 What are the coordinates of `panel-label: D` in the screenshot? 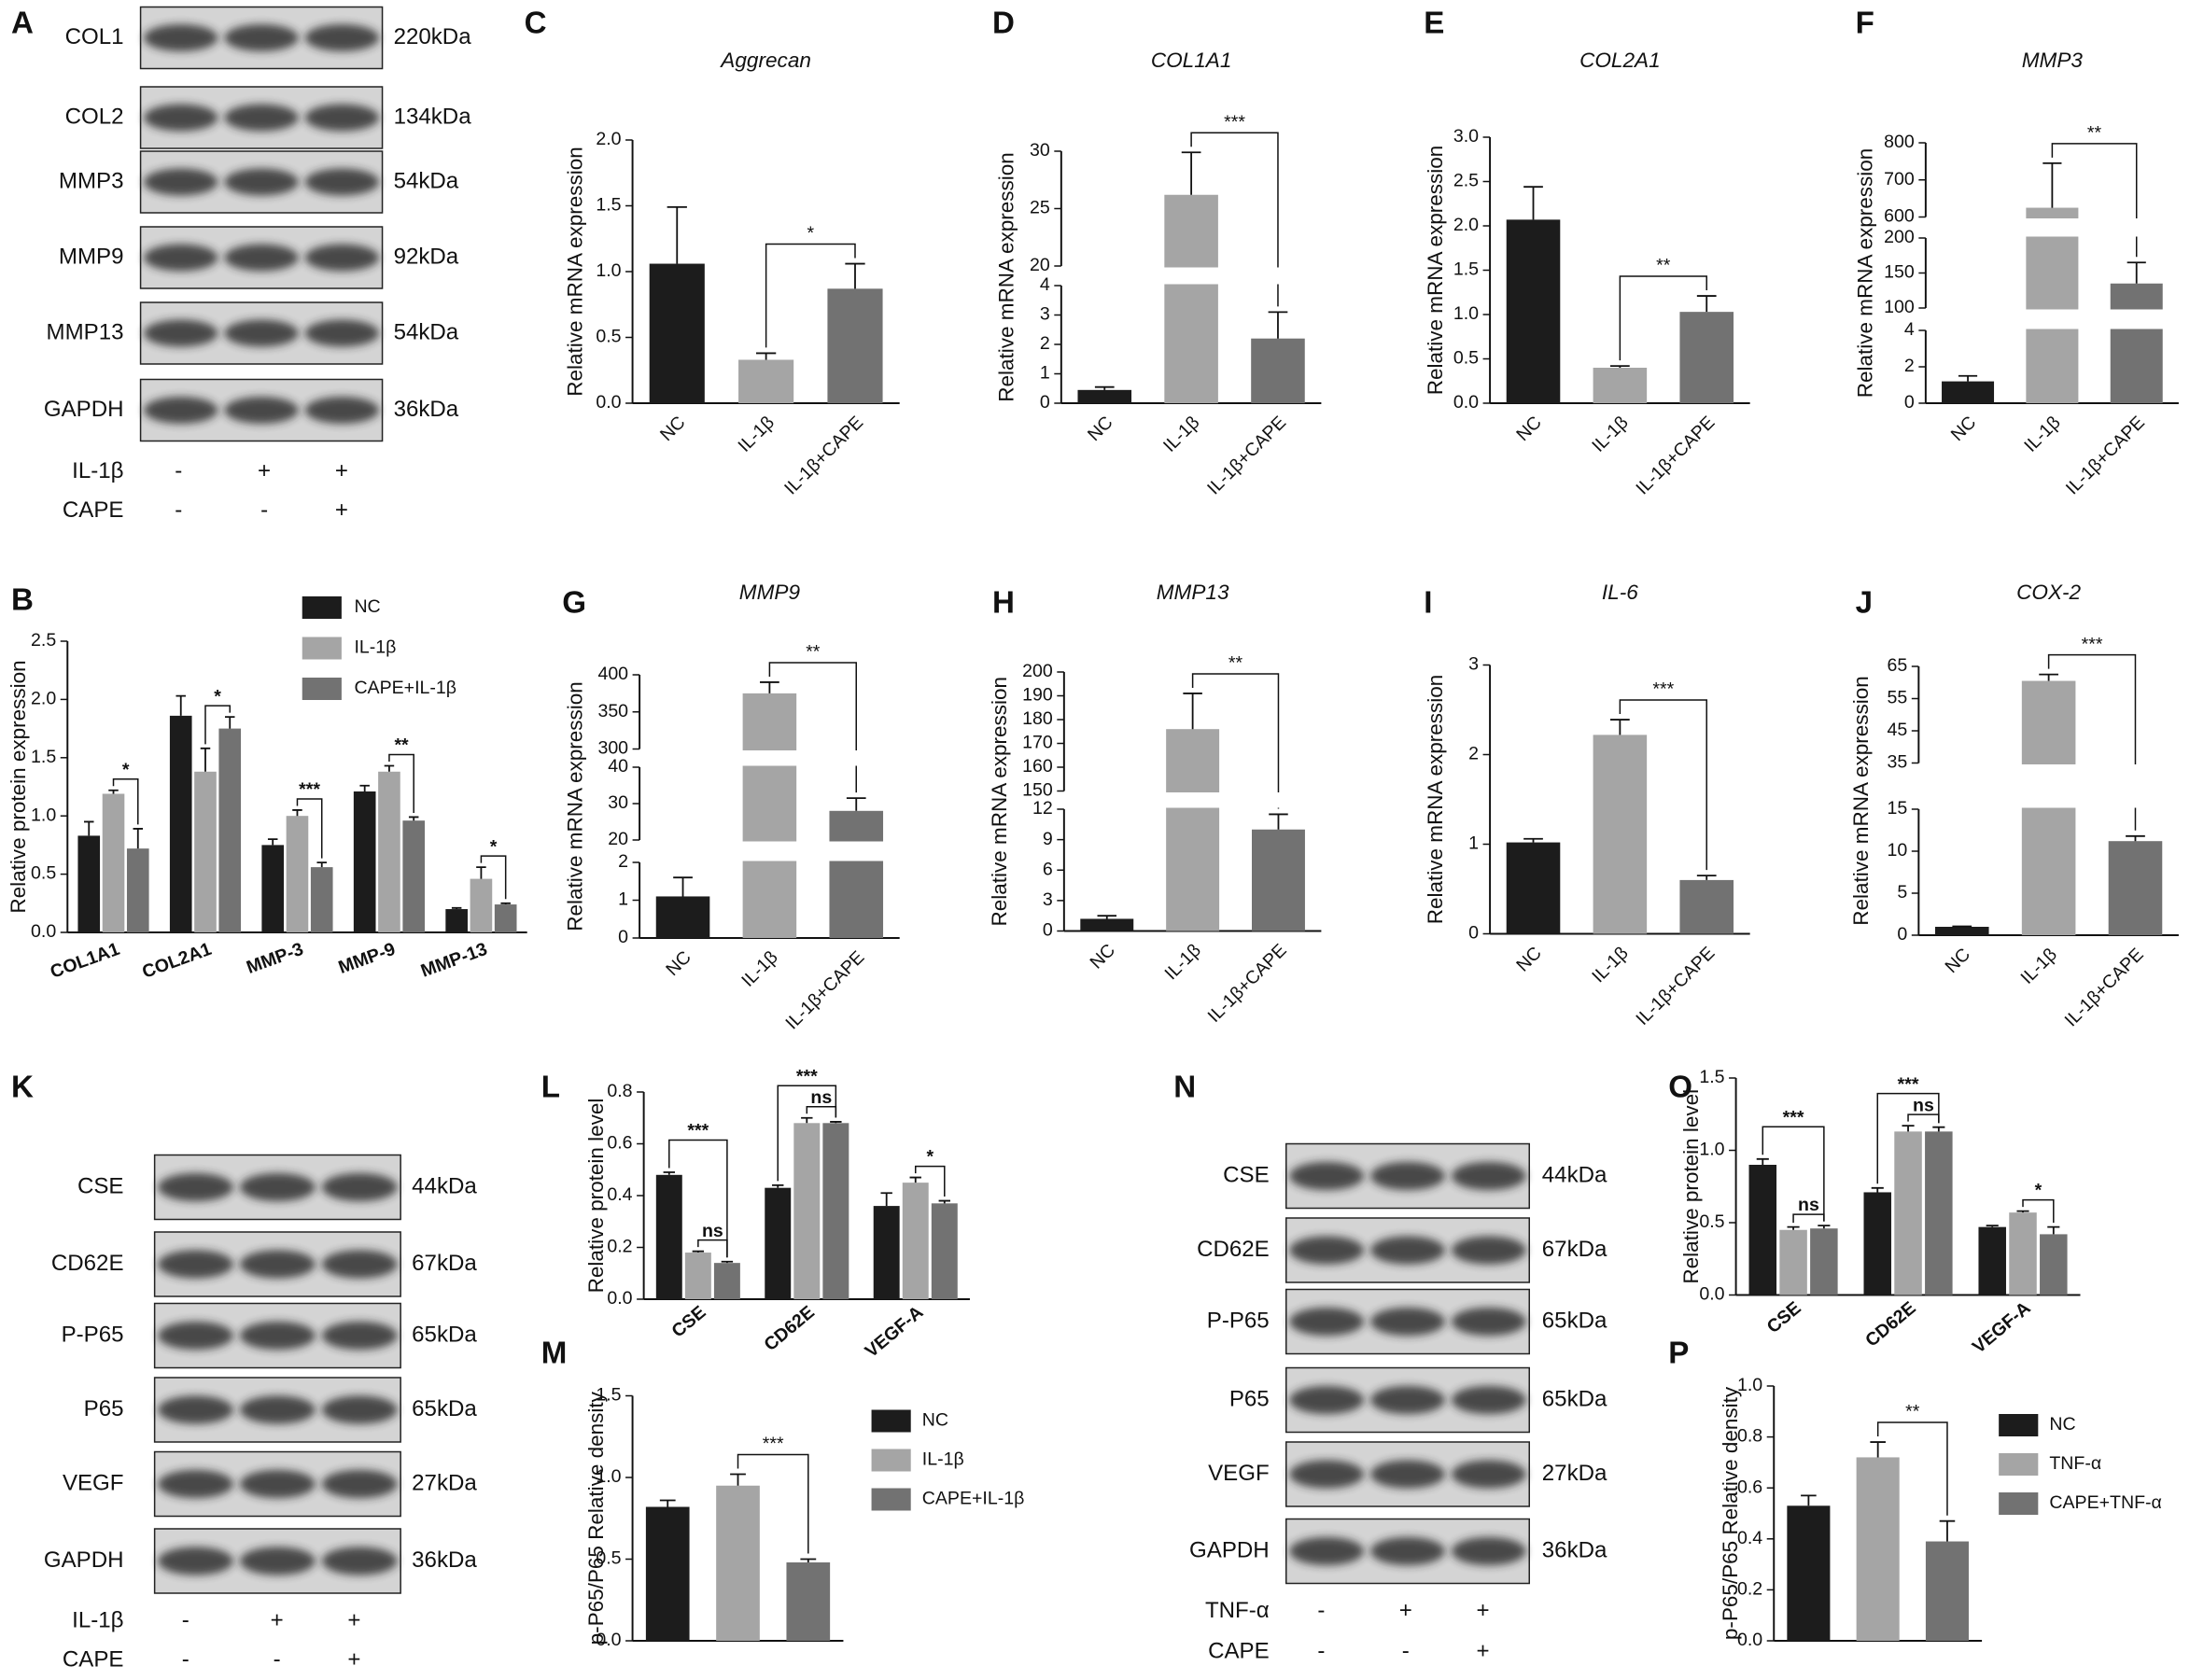 It's located at (1004, 24).